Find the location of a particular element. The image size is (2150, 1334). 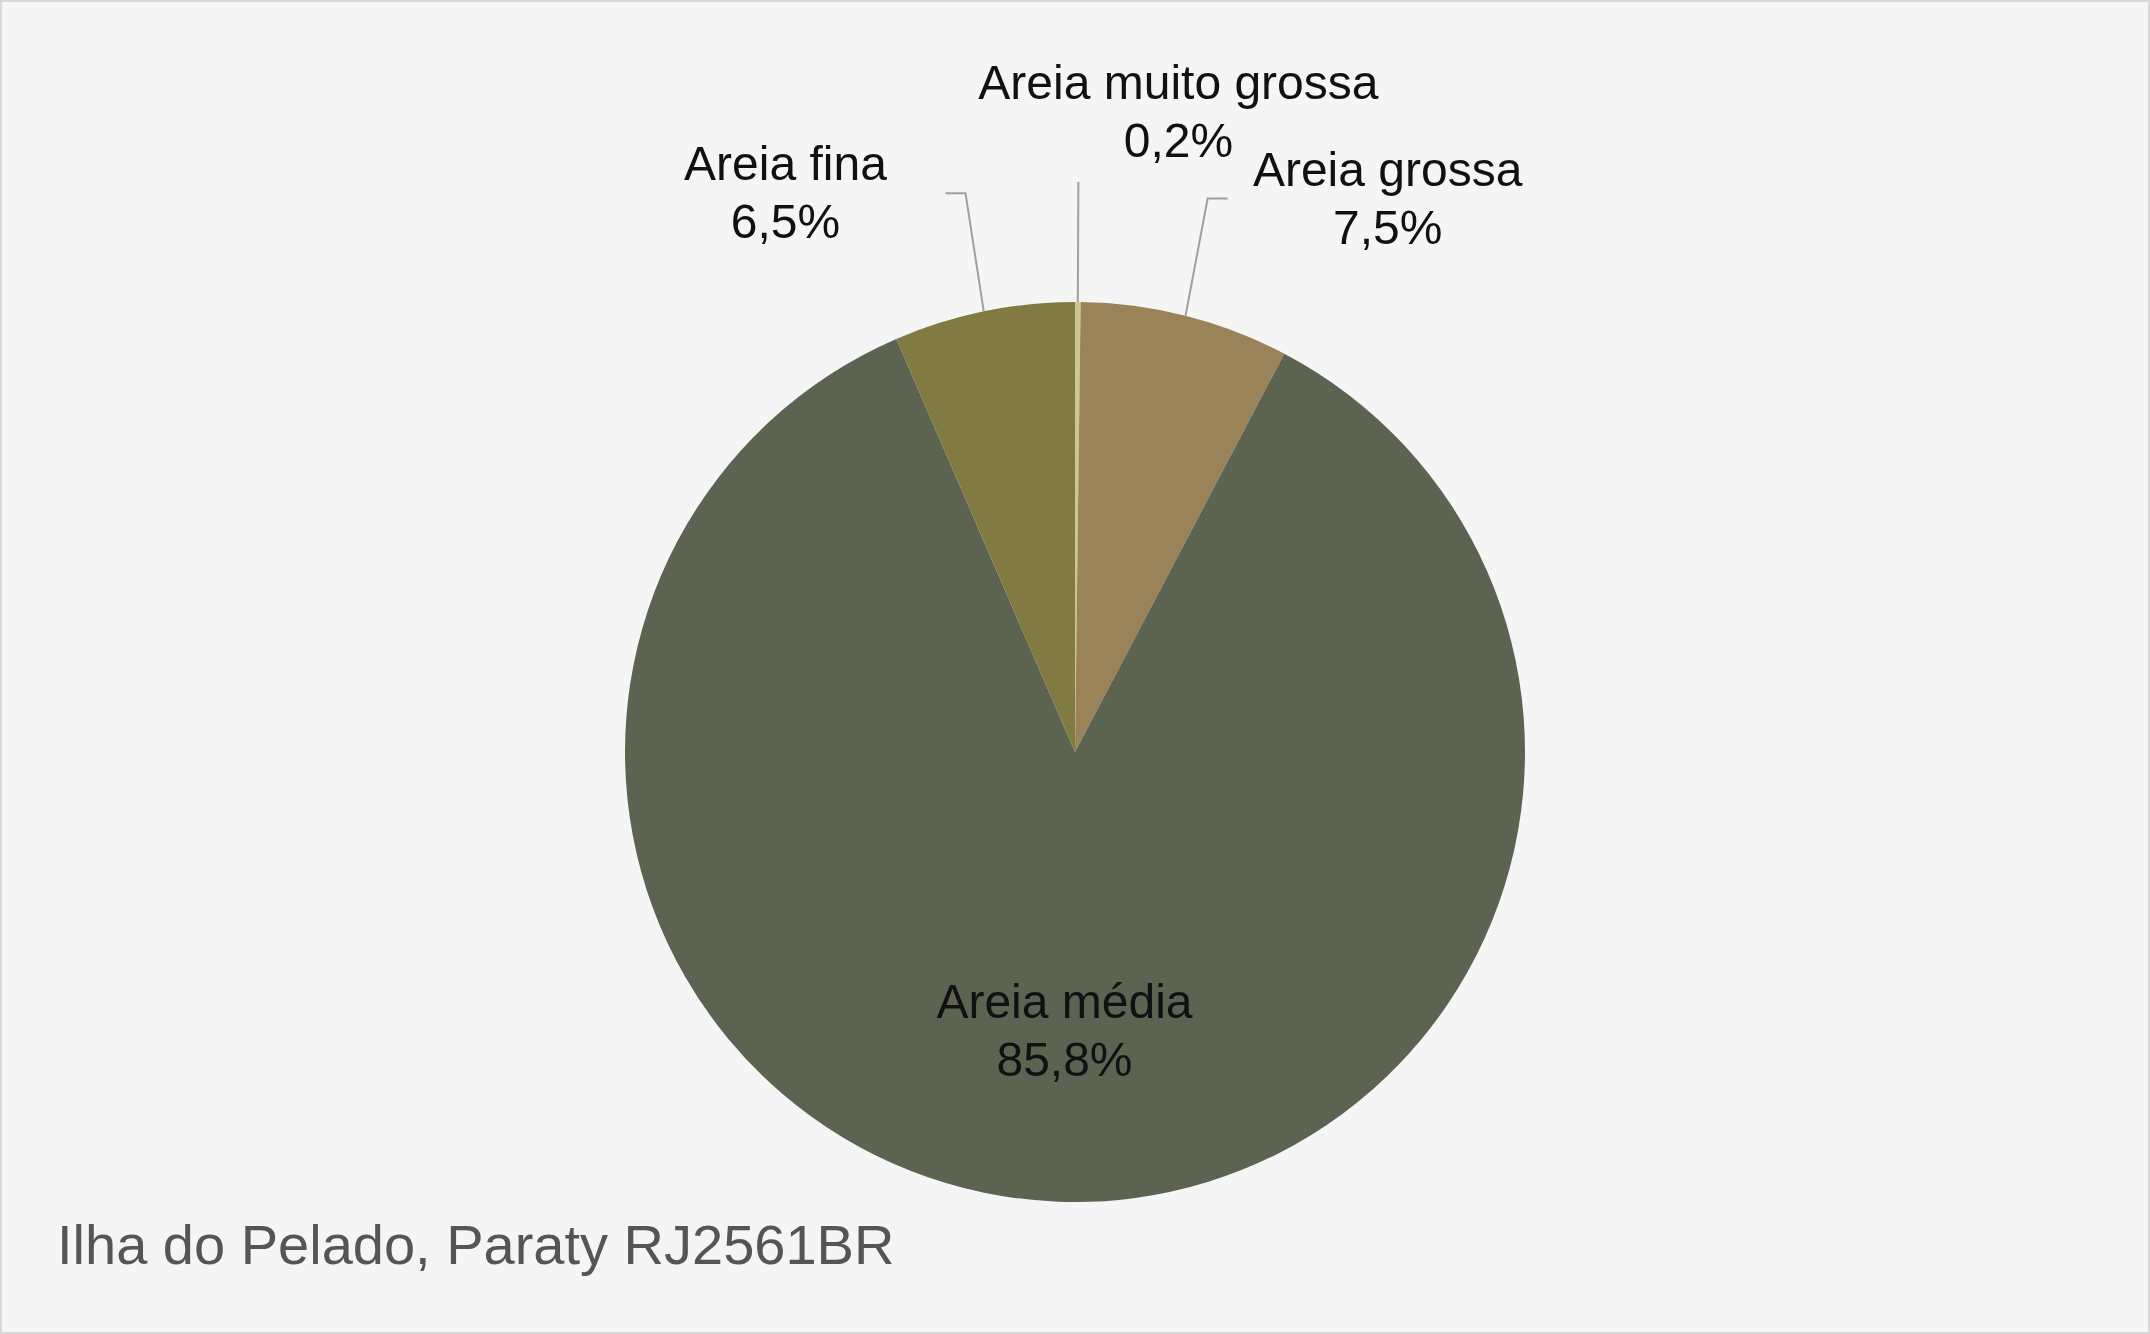

slice-label: Areia muito grossa is located at coordinates (1178, 83).